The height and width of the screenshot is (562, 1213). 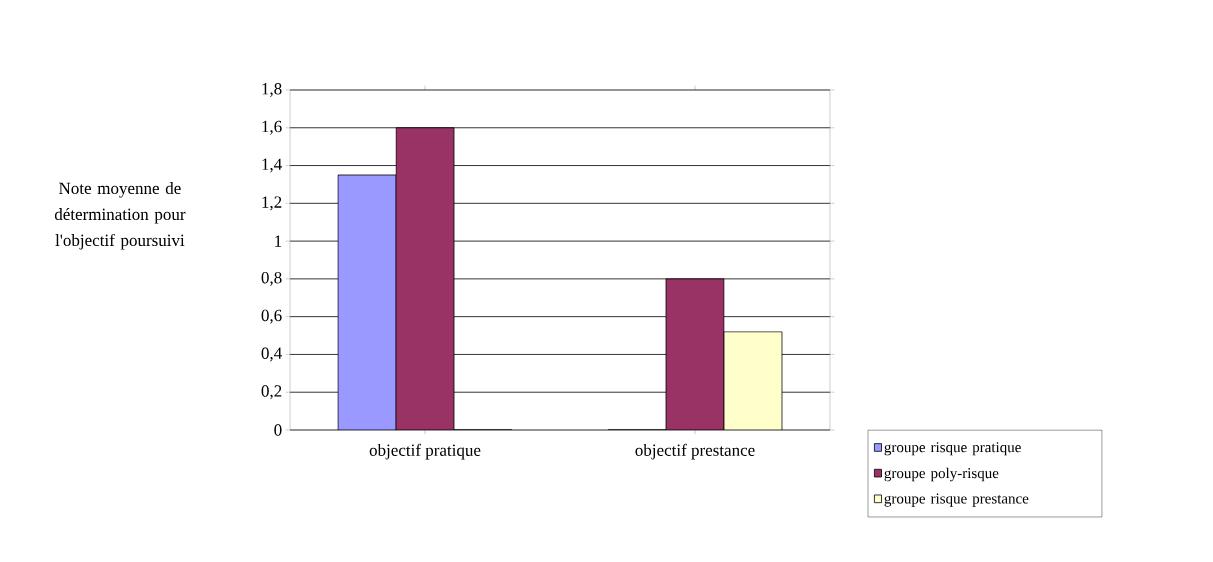 What do you see at coordinates (272, 203) in the screenshot?
I see `y-tick-label: 1,2` at bounding box center [272, 203].